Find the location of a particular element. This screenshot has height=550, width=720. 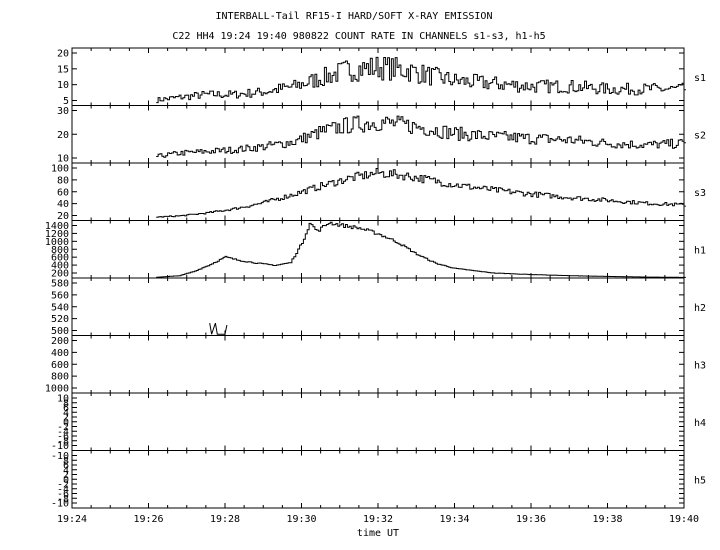

x-tick-label: 19:38 is located at coordinates (607, 519).